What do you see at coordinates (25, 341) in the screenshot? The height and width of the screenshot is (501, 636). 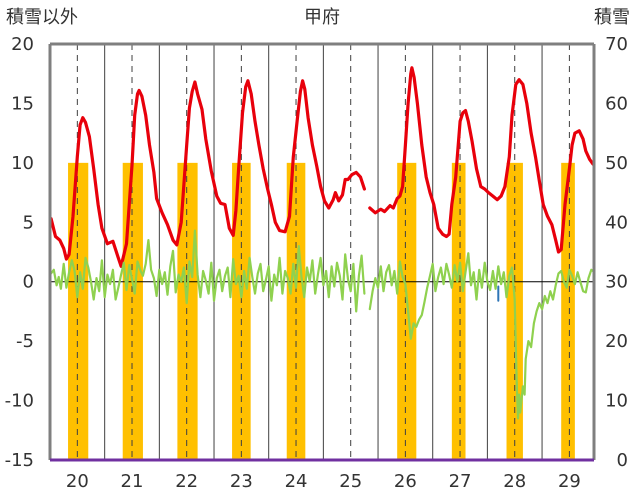 I see `y-left-tick-label: -5` at bounding box center [25, 341].